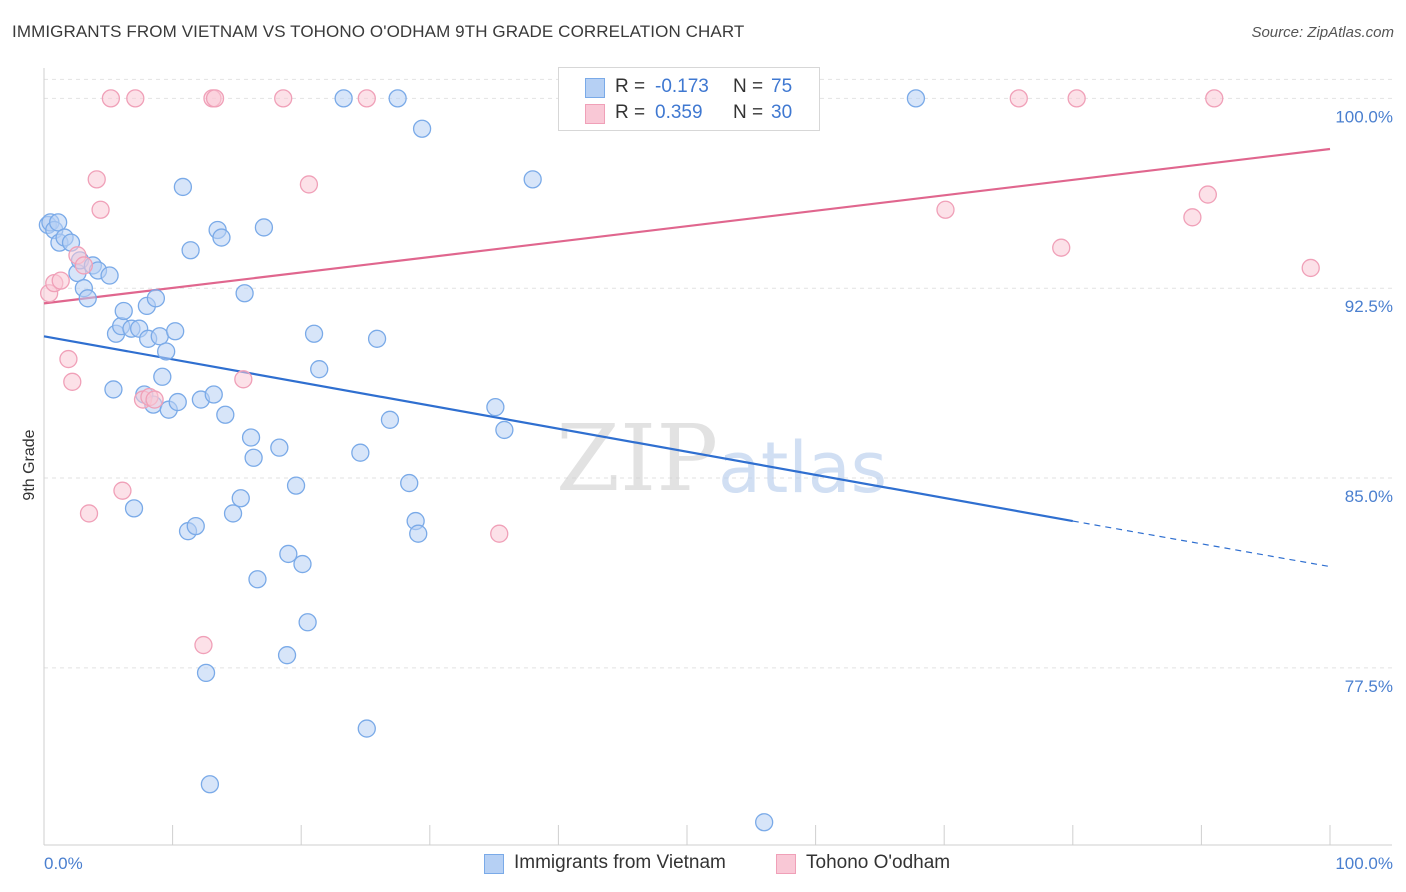 This screenshot has width=1406, height=892. What do you see at coordinates (1364, 116) in the screenshot?
I see `y-tick-label-3: 100.0%` at bounding box center [1364, 116].